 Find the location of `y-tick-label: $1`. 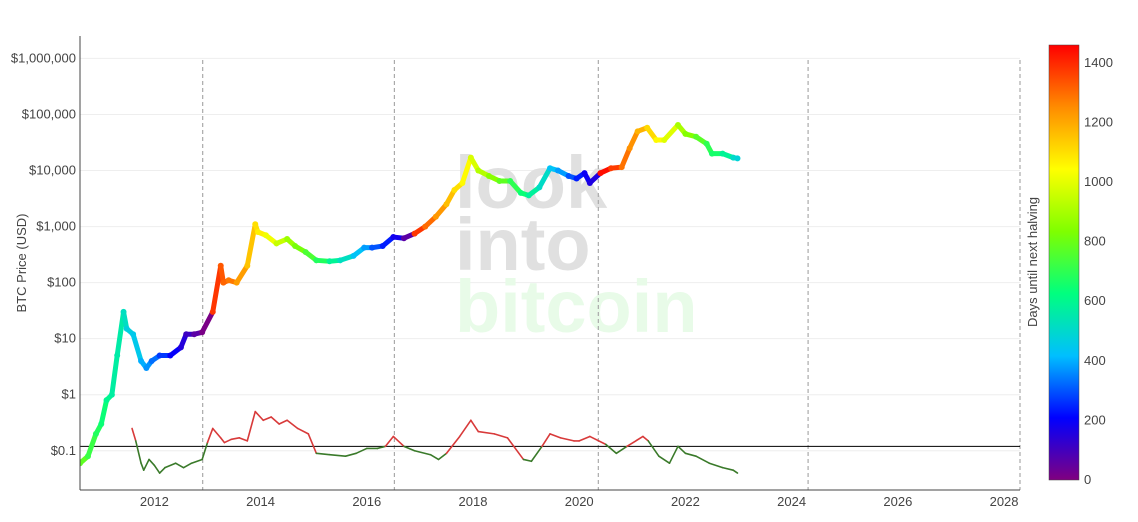

y-tick-label: $1 is located at coordinates (69, 394).